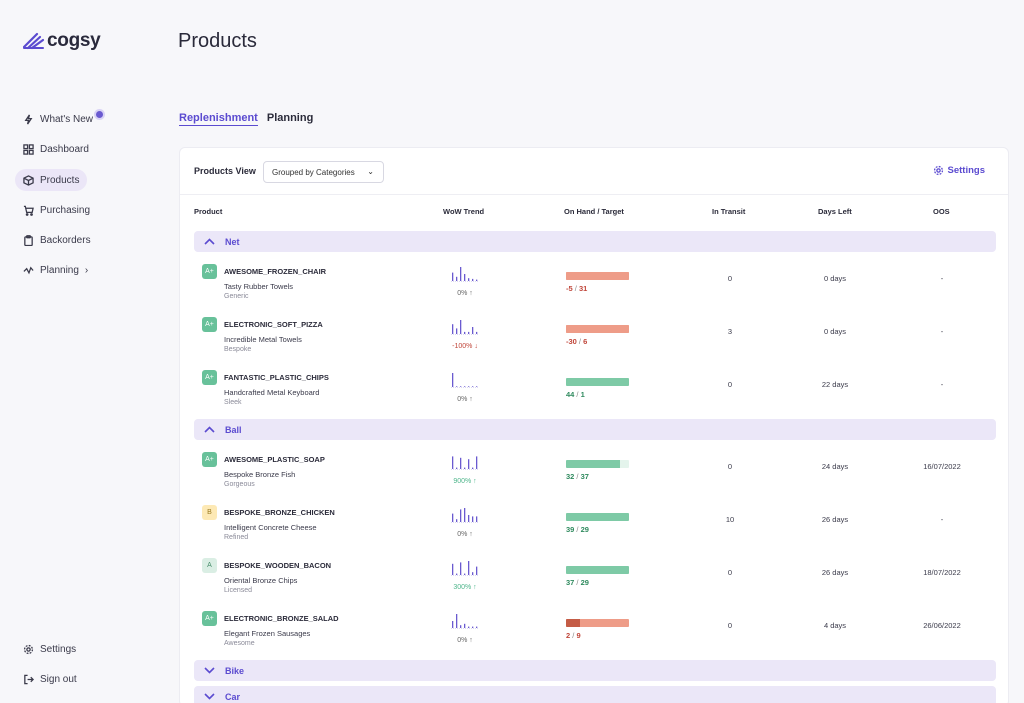 Image resolution: width=1024 pixels, height=703 pixels. What do you see at coordinates (233, 429) in the screenshot?
I see `group-name: Ball` at bounding box center [233, 429].